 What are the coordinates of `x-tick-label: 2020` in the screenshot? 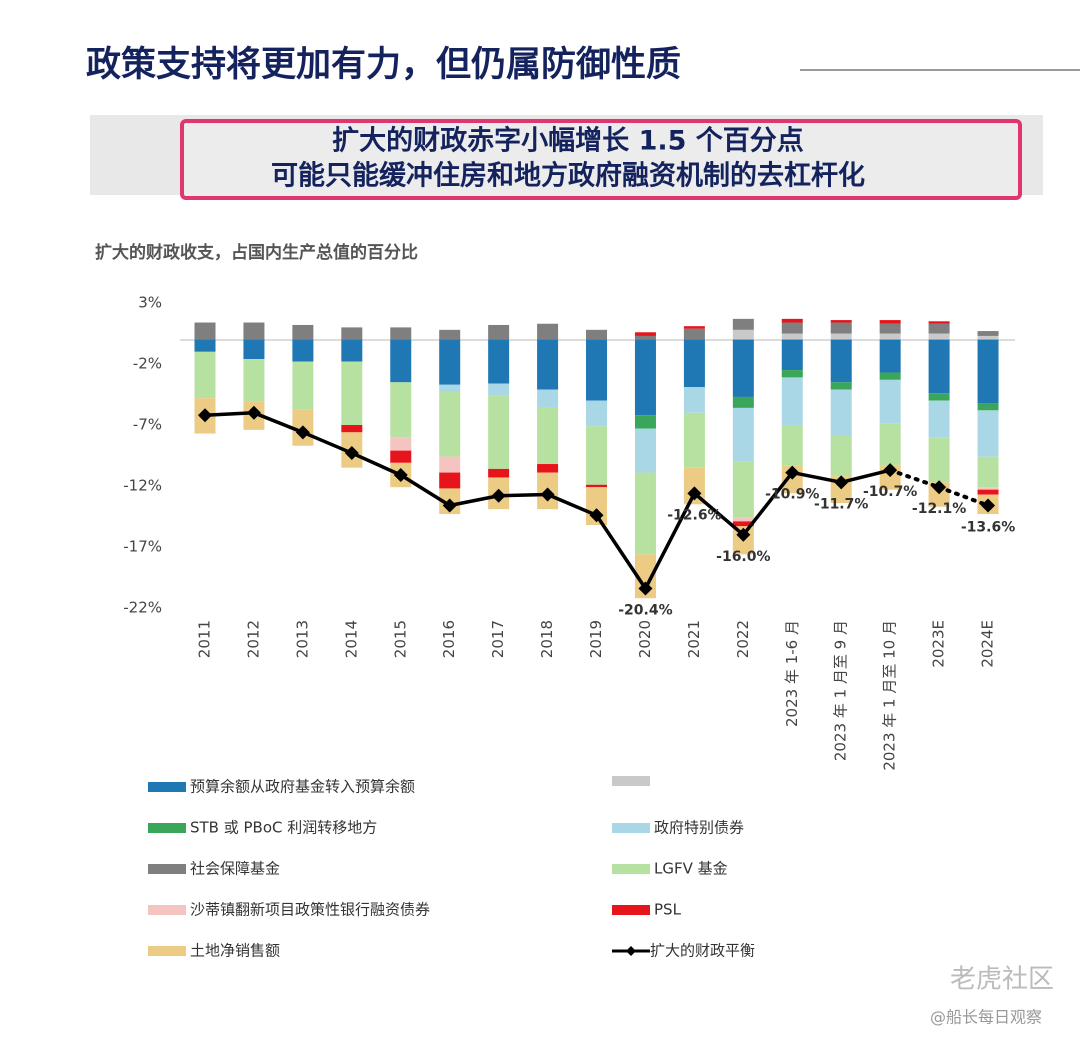 It's located at (645, 639).